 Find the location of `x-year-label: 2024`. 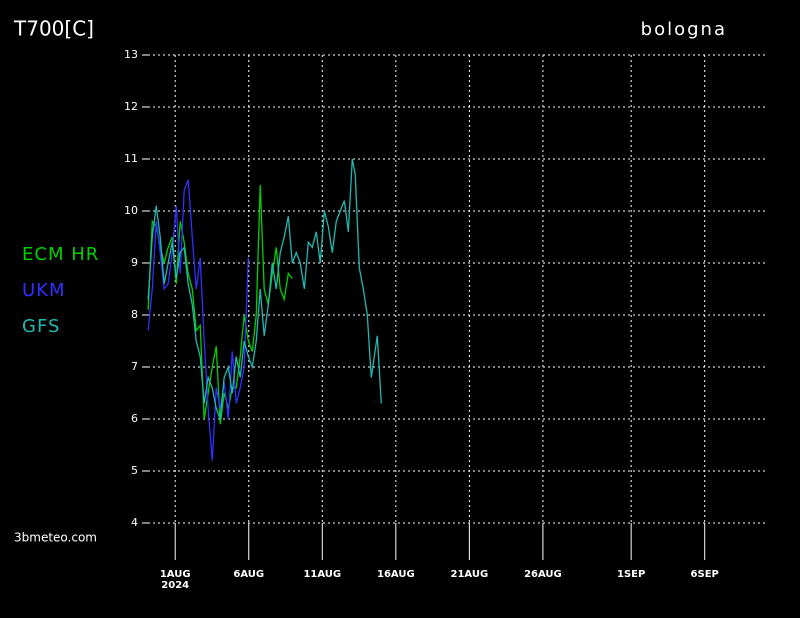

x-year-label: 2024 is located at coordinates (175, 585).